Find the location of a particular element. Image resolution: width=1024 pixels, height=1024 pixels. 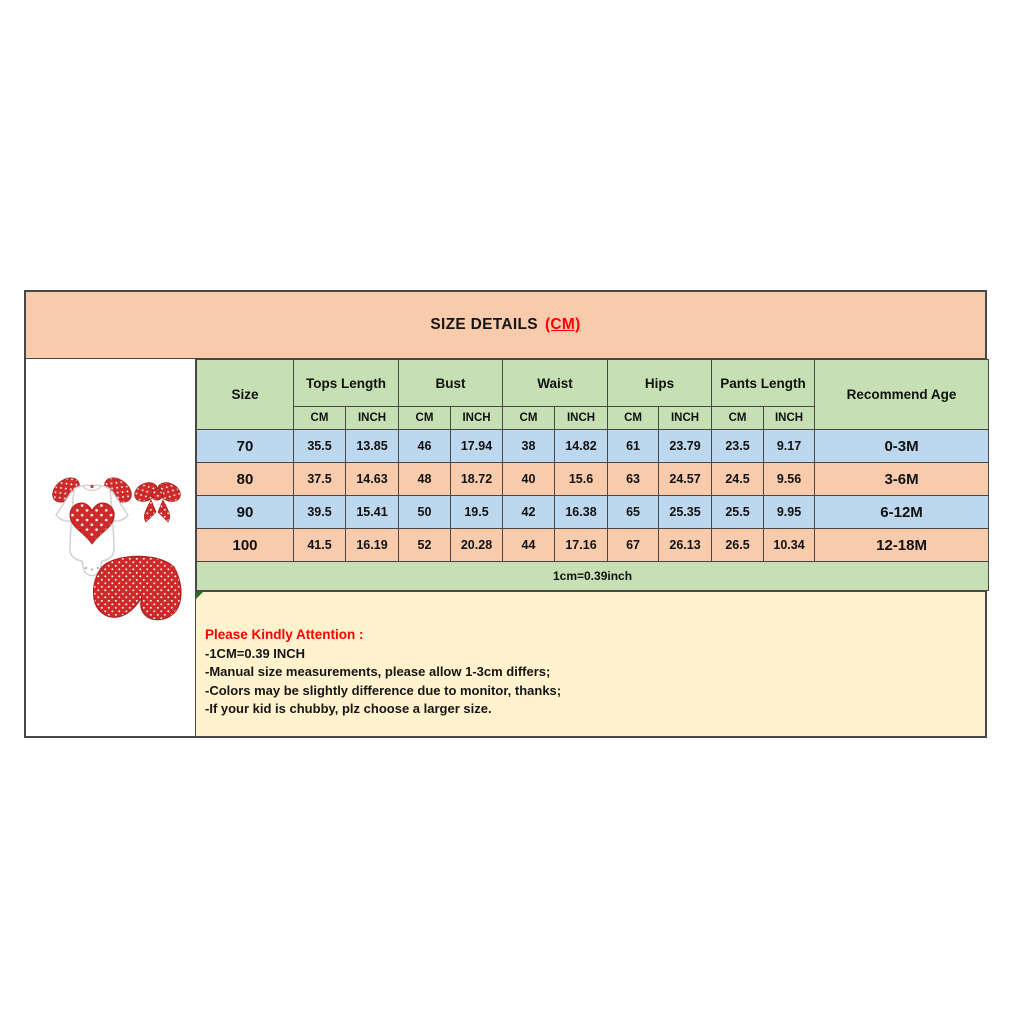

age-cell: 6-12M is located at coordinates (902, 512).